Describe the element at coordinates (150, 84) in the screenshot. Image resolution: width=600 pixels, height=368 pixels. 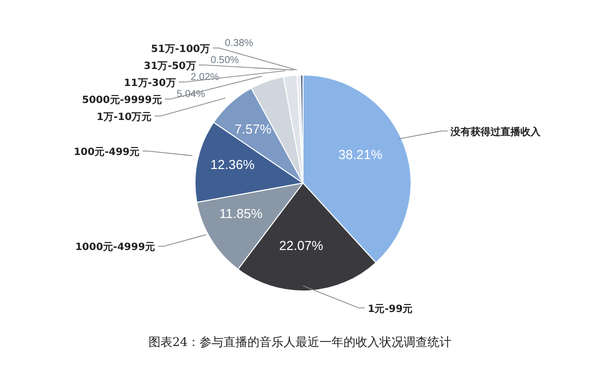
I see `slice-label: 11万-30万` at that location.